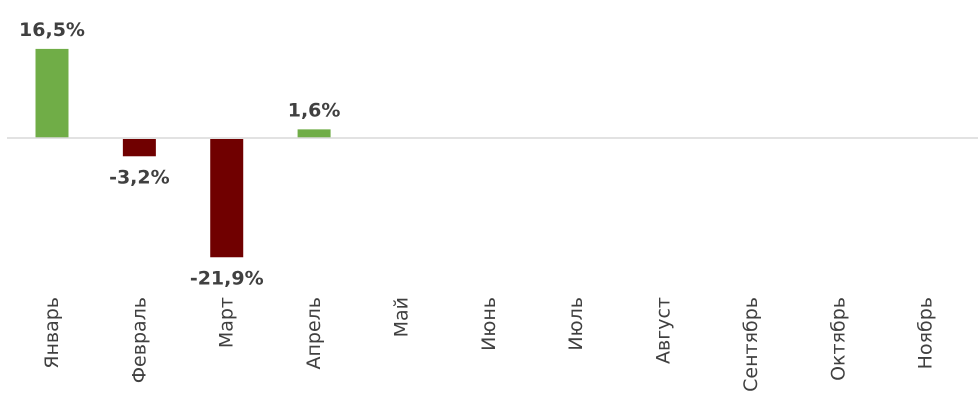 Image resolution: width=978 pixels, height=405 pixels. I want to click on category-label-9: Сентябрь, so click(751, 344).